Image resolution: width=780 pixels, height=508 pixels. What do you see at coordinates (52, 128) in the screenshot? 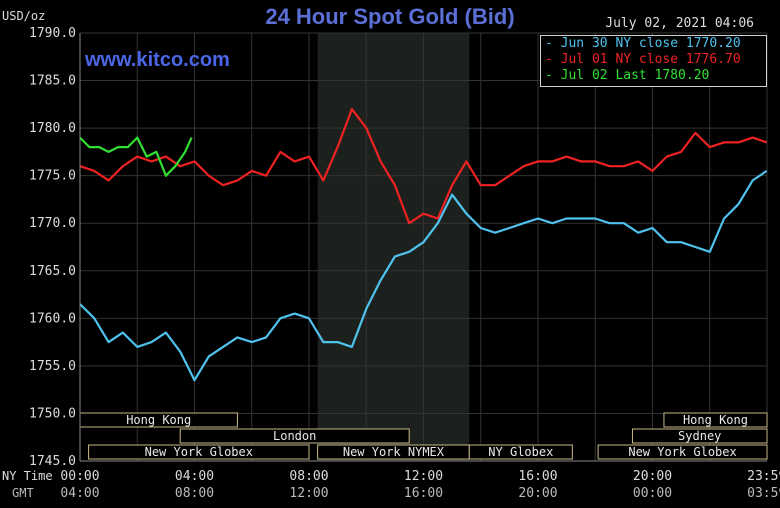
I see `y-tick-label: 1780.0` at bounding box center [52, 128].